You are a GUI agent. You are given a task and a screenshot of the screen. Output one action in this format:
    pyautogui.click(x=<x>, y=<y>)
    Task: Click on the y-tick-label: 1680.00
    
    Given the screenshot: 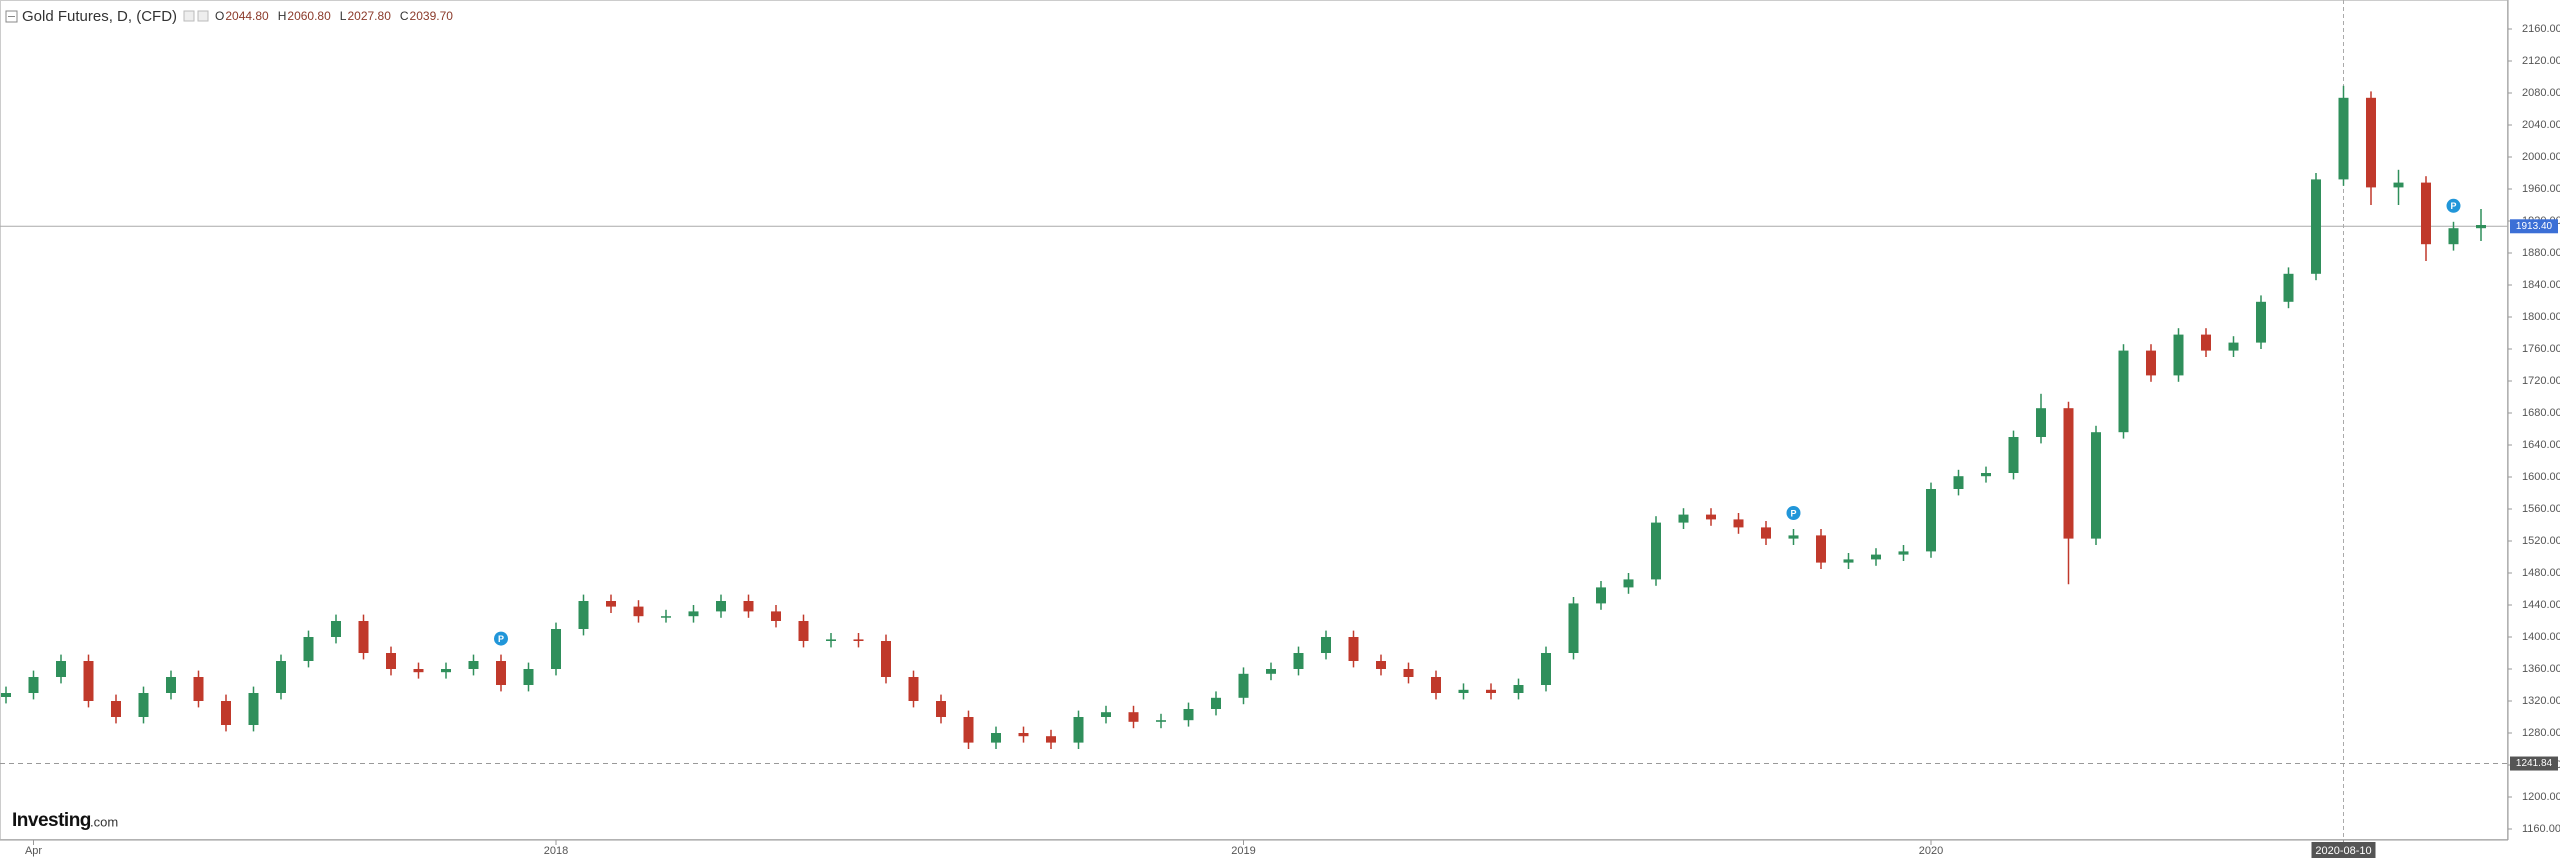 What is the action you would take?
    pyautogui.click(x=2541, y=413)
    